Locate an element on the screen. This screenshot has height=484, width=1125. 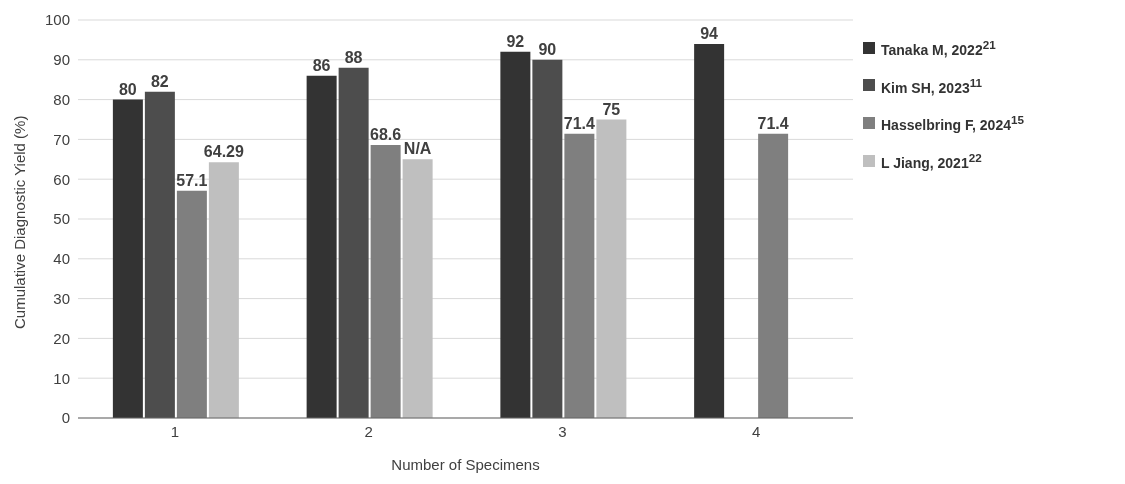
legend-label: L Jiang, 2021$^{22}$ is located at coordinates (931, 160).